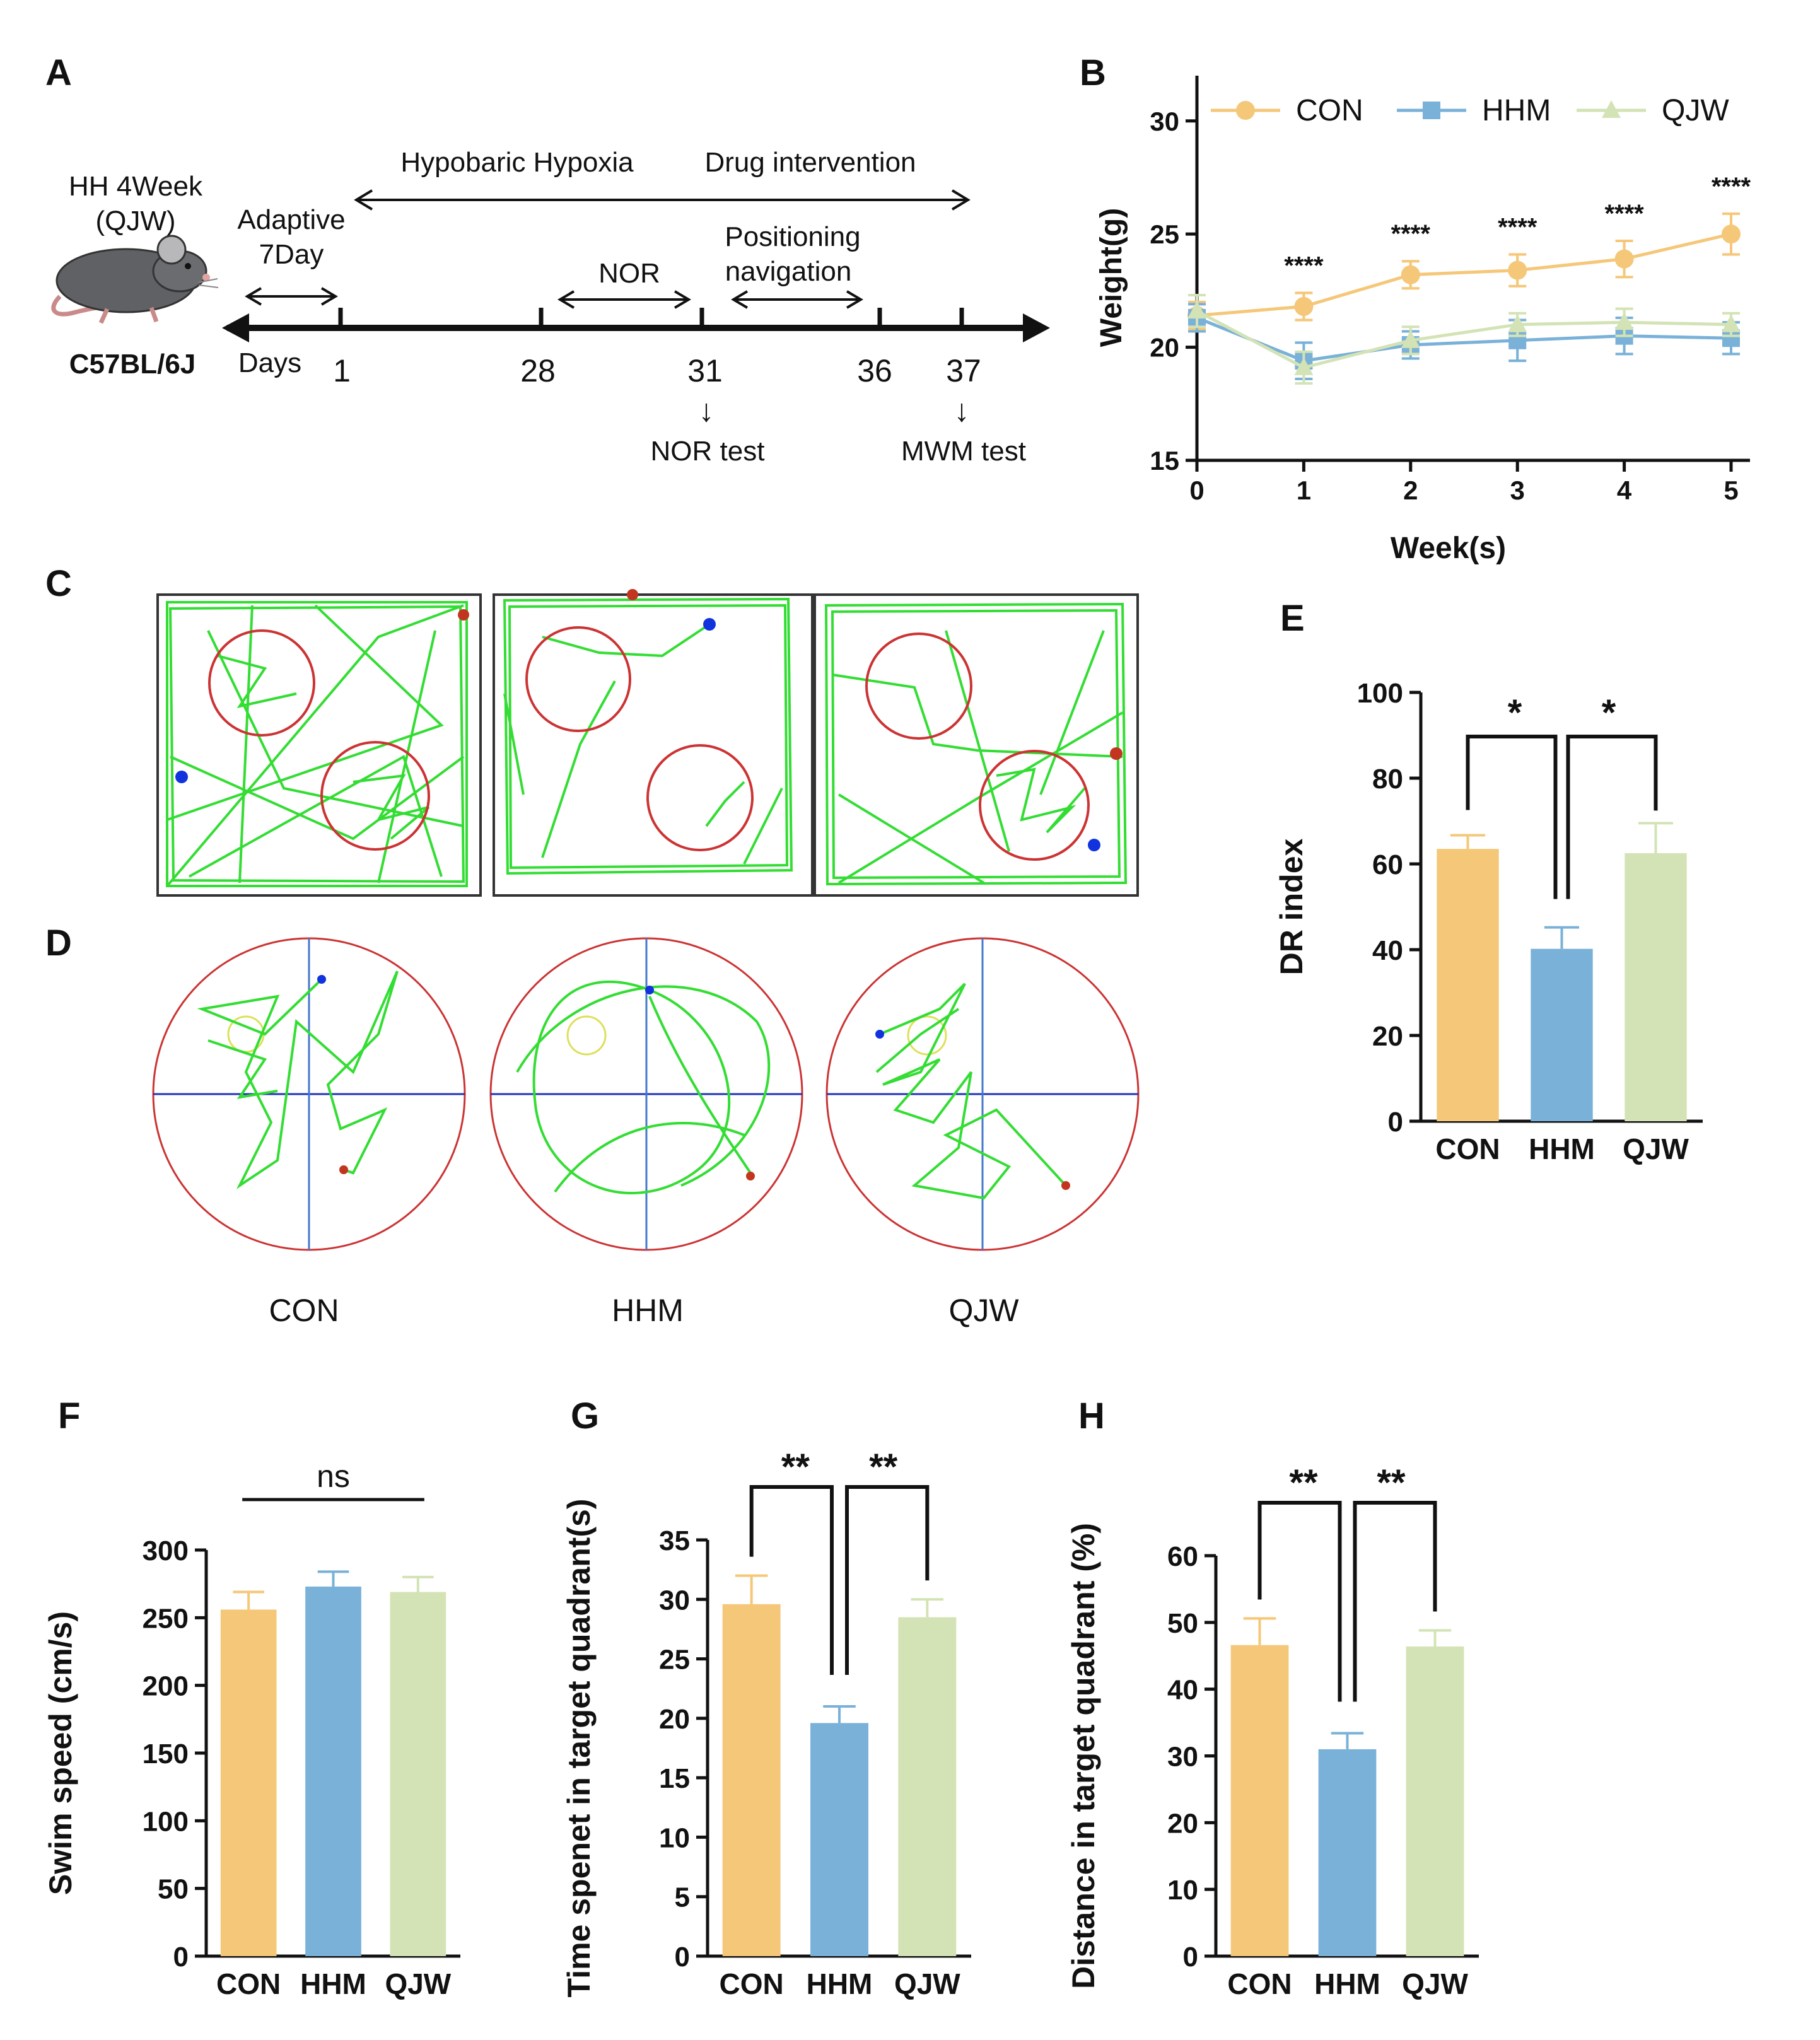  I want to click on legend-label-qjw: QJW, so click(1695, 110).